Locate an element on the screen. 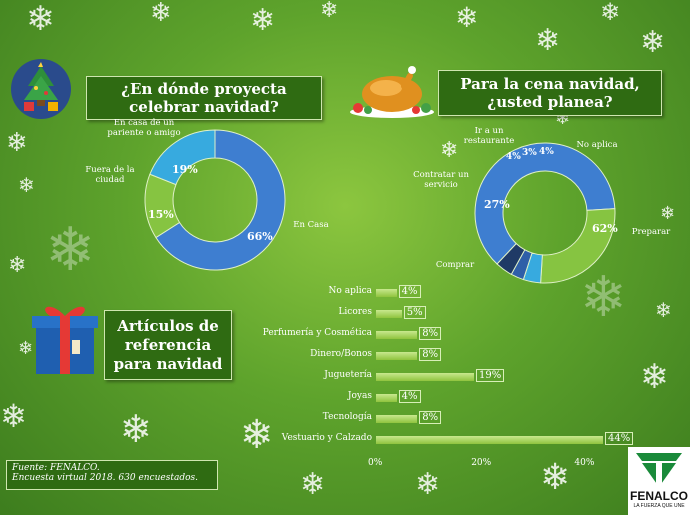  slice-value-no-aplica: 4% is located at coordinates (546, 152).